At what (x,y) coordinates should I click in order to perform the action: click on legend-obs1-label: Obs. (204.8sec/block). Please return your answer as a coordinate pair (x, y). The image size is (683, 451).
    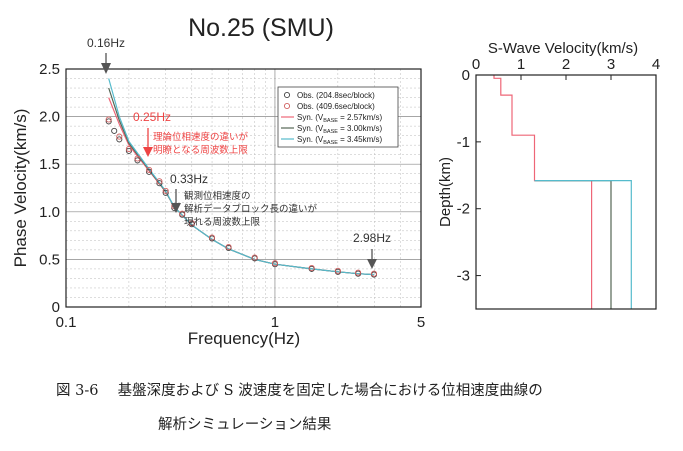
    Looking at the image, I should click on (336, 95).